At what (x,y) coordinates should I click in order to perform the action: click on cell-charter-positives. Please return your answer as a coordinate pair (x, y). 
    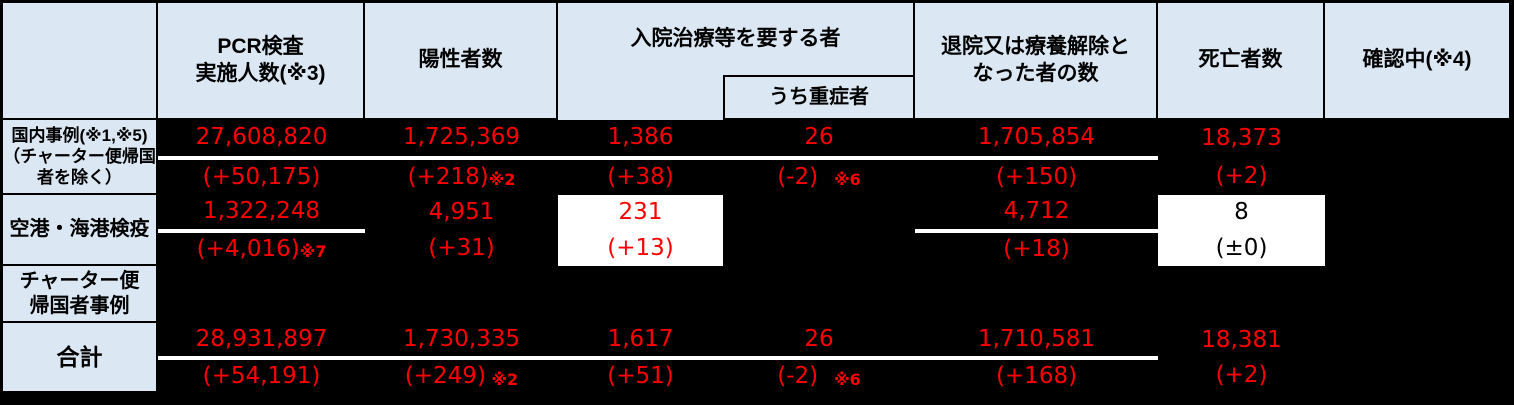
    Looking at the image, I should click on (461, 294).